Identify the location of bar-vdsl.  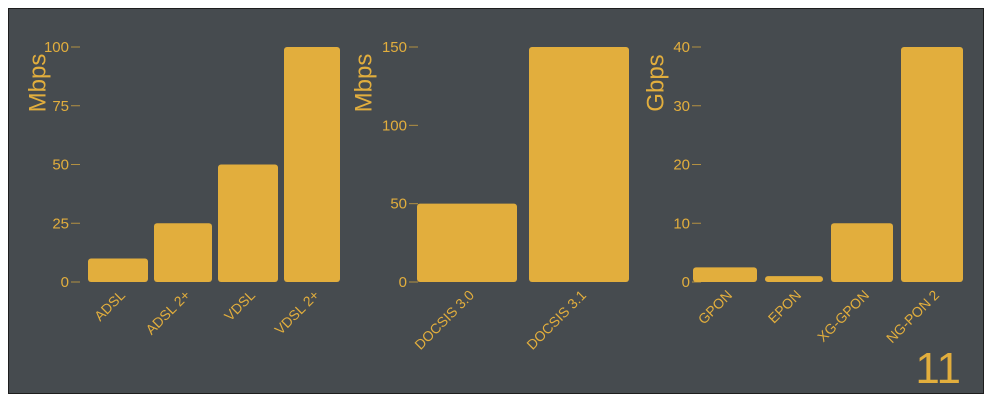
(248, 223).